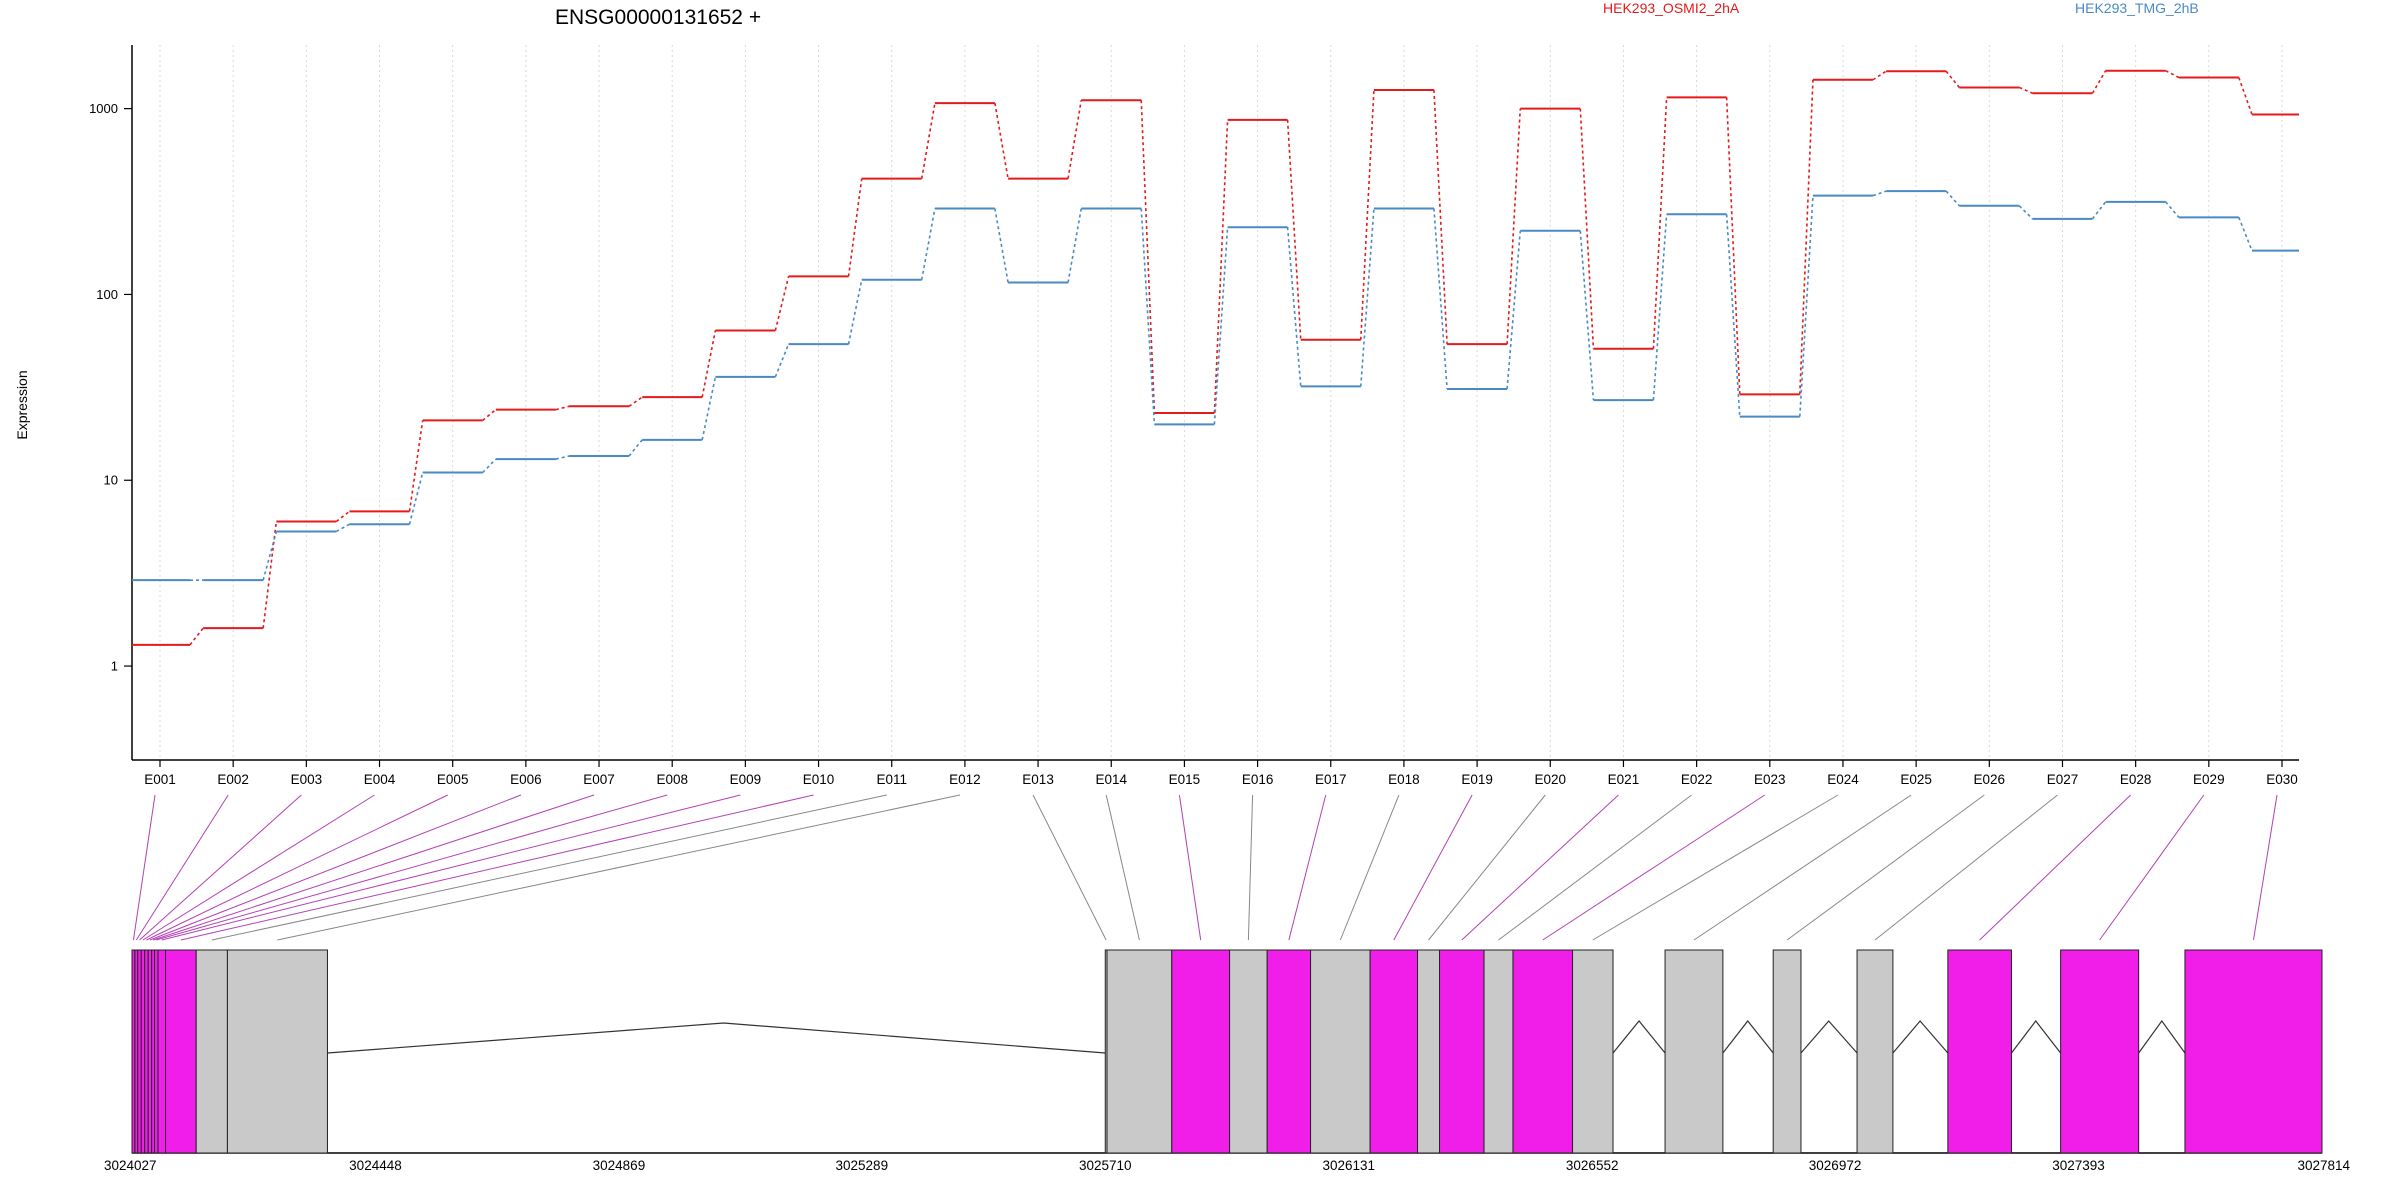 Image resolution: width=2400 pixels, height=1200 pixels. What do you see at coordinates (1258, 779) in the screenshot?
I see `x-tick-label: E016` at bounding box center [1258, 779].